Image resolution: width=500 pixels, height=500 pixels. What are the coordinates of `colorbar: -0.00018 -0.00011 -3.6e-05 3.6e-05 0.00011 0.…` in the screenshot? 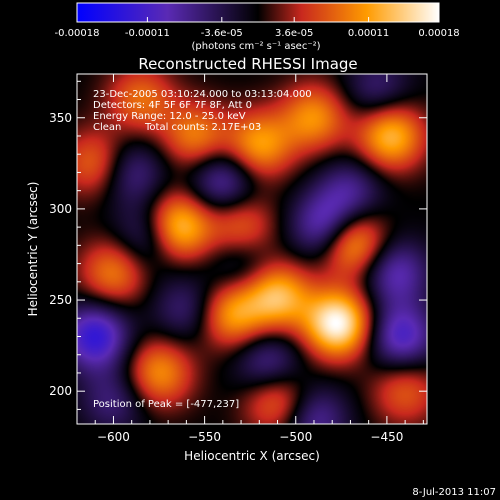 It's located at (257, 27).